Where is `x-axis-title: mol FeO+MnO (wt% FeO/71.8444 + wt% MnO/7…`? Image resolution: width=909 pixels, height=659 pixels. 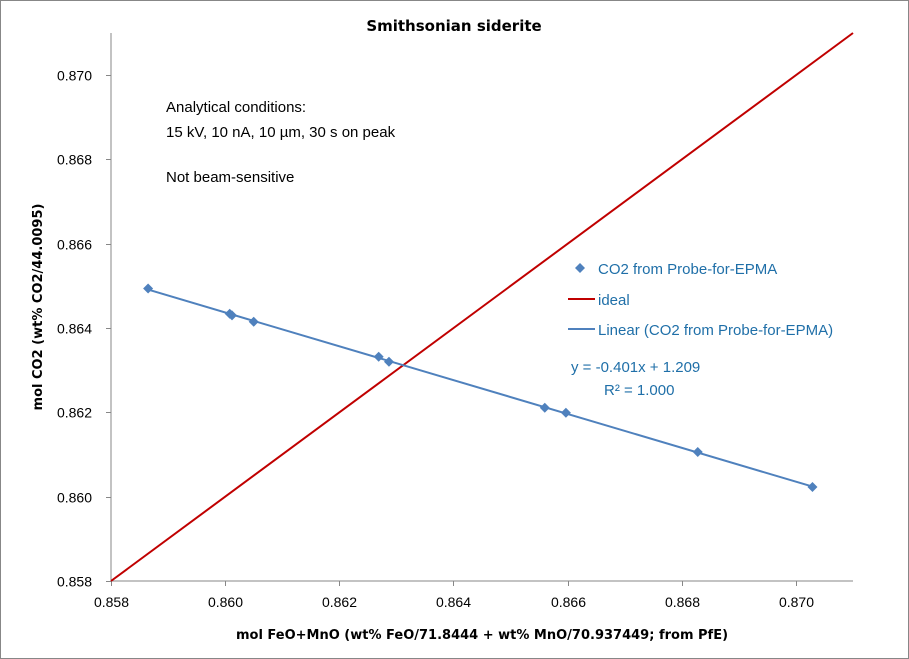
x-axis-title: mol FeO+MnO (wt% FeO/71.8444 + wt% MnO/7… is located at coordinates (482, 635).